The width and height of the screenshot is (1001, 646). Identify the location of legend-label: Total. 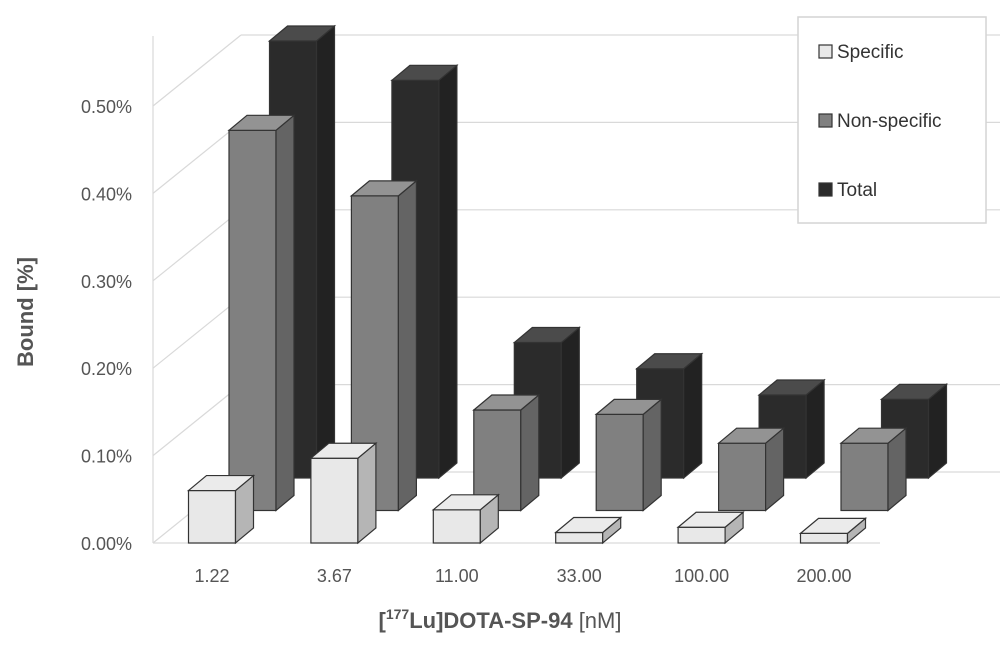
(857, 190).